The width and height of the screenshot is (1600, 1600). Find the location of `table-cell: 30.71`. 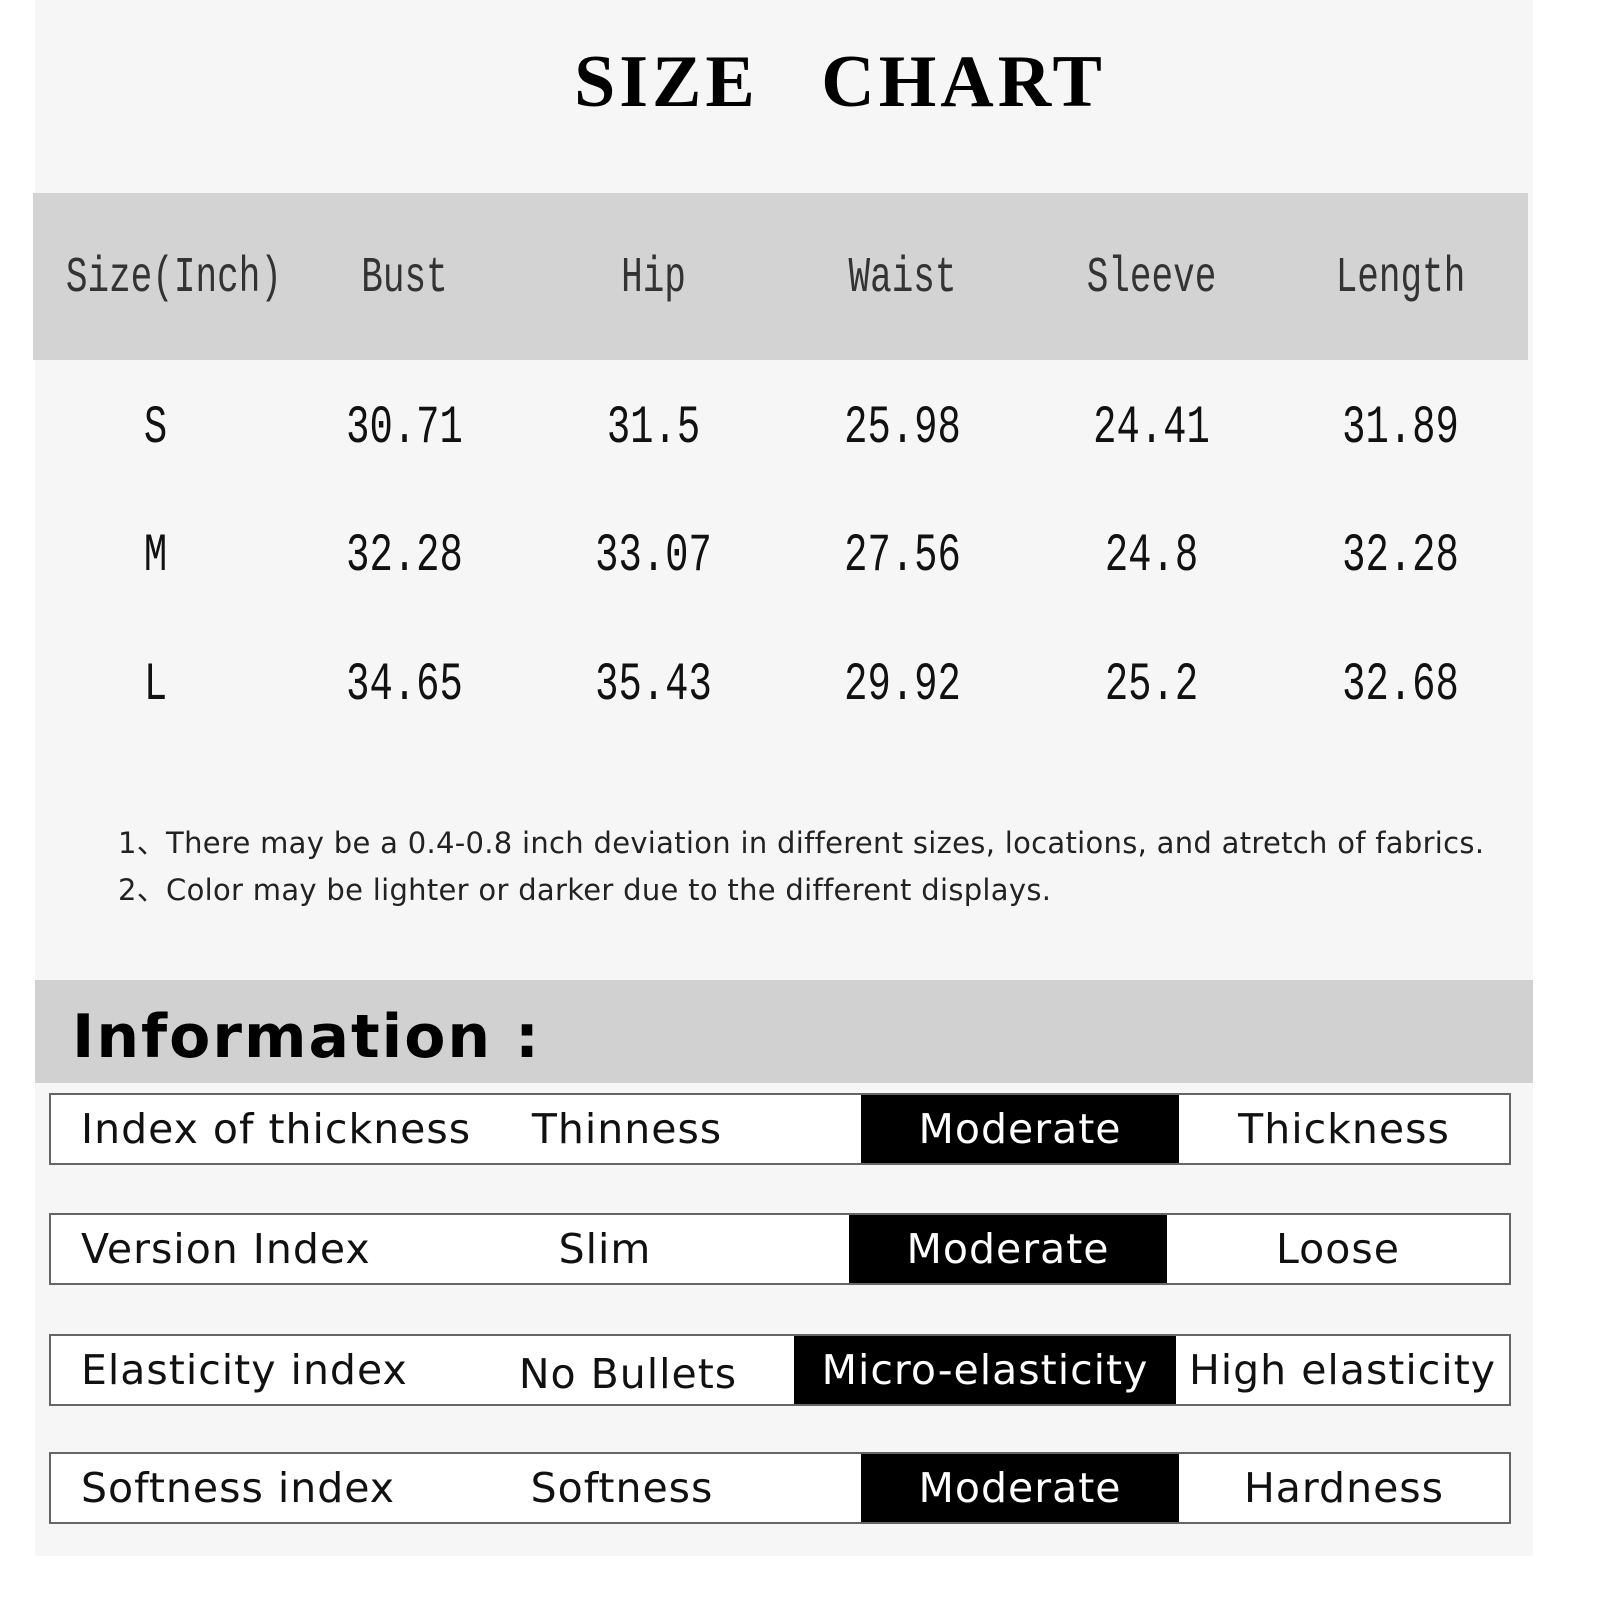

table-cell: 30.71 is located at coordinates (404, 428).